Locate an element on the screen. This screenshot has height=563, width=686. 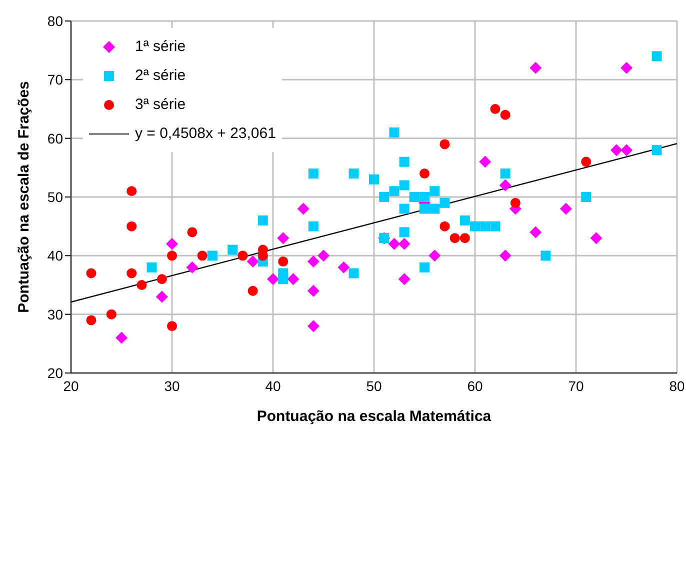
x-axis-title: Pontuação na escala Matemática is located at coordinates (374, 416).